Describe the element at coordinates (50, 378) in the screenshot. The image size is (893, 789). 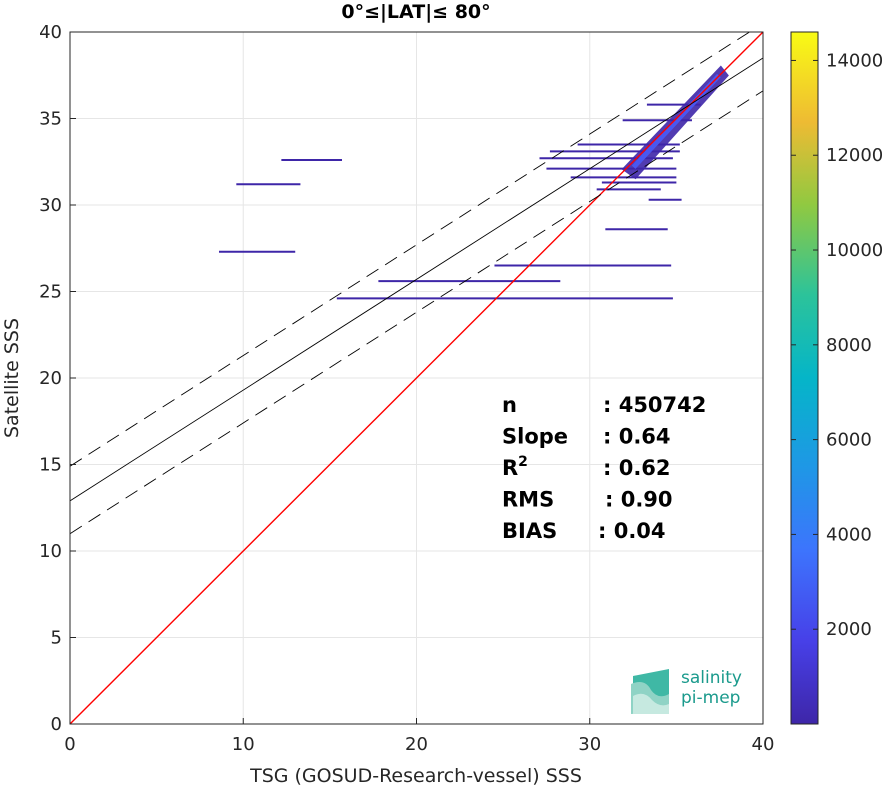
I see `y-tick-label-4: 20` at that location.